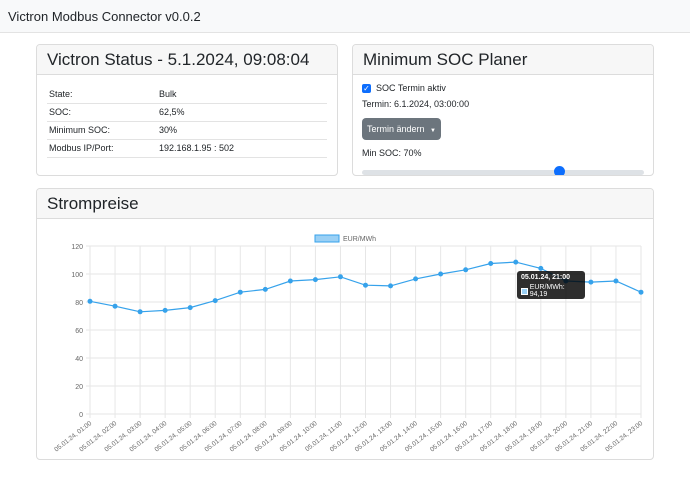 The width and height of the screenshot is (690, 484). I want to click on soc-label: SOC:, so click(102, 112).